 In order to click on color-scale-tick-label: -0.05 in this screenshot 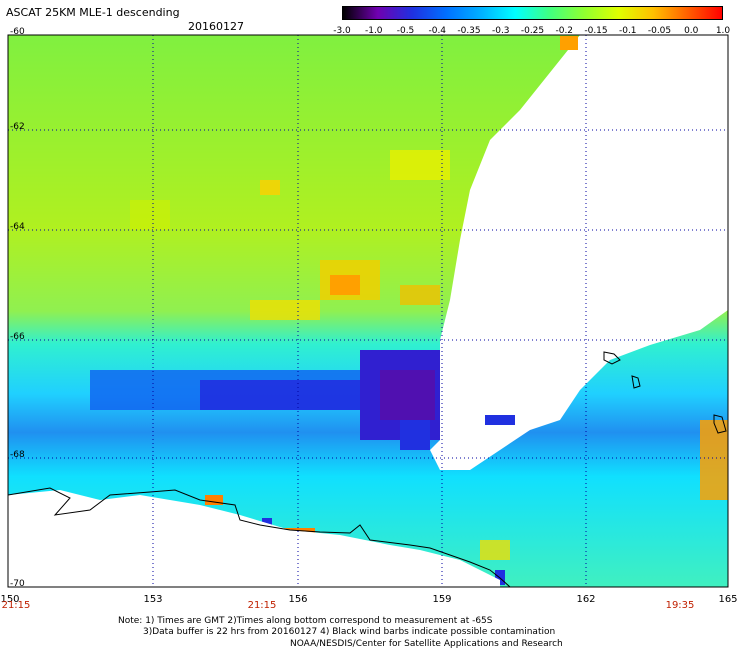, I will do `click(659, 31)`.